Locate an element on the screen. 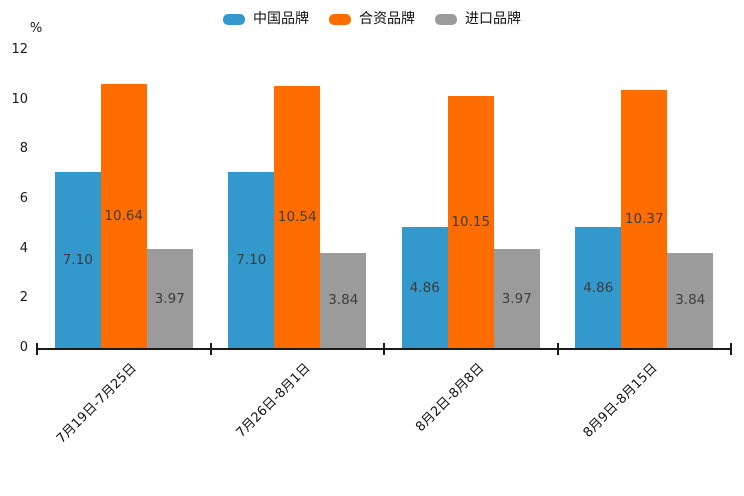  bar-中国品牌-8月2日-8月8日 is located at coordinates (424, 287).